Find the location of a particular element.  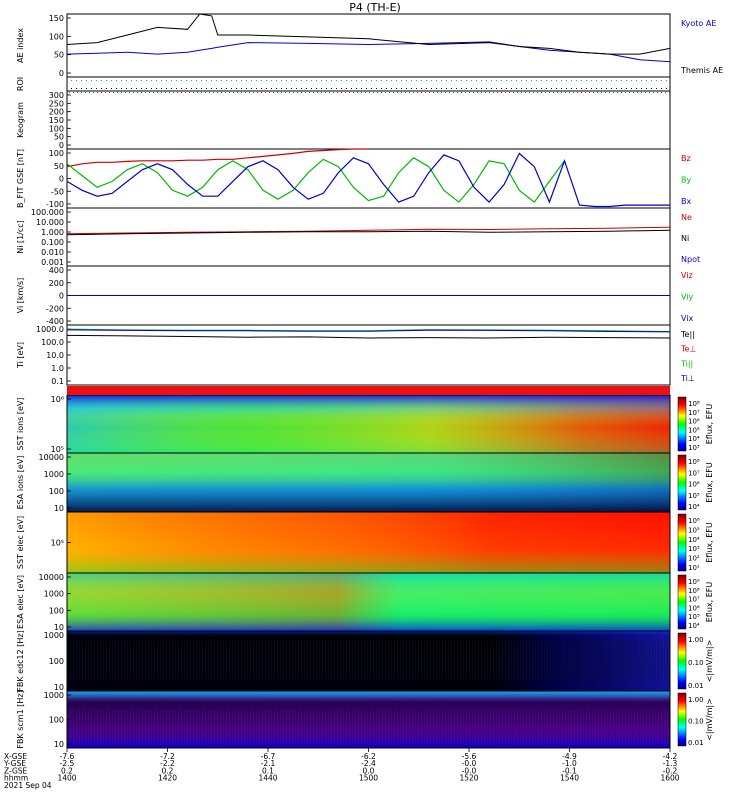

axis-tick-z: -0.0 is located at coordinates (469, 770).